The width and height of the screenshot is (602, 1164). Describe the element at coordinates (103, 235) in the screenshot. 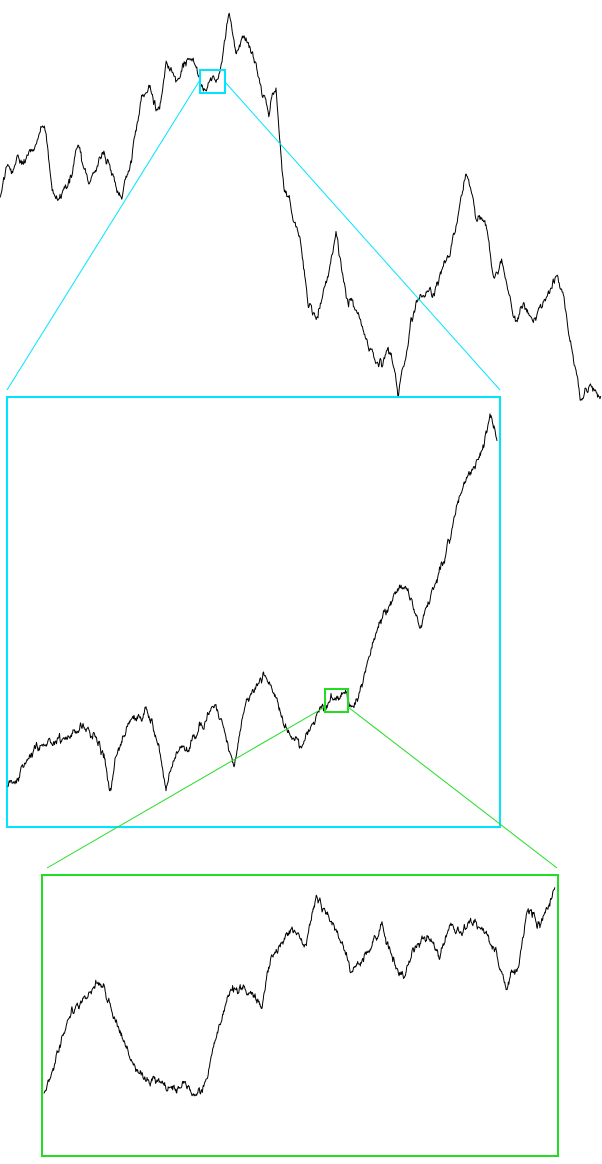

I see `cyan-connector-left` at that location.